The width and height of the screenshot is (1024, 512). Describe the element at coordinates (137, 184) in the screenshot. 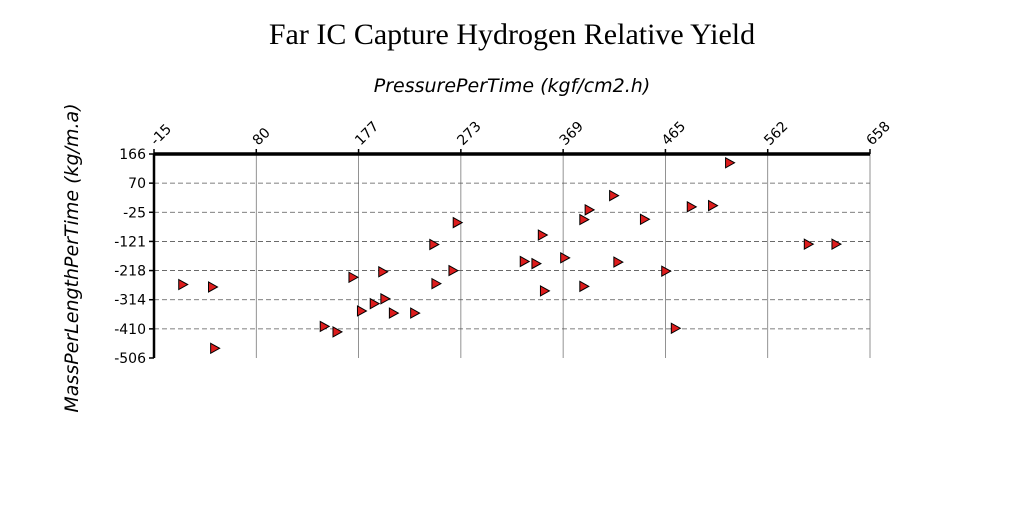

I see `y-tick-label: 70` at that location.